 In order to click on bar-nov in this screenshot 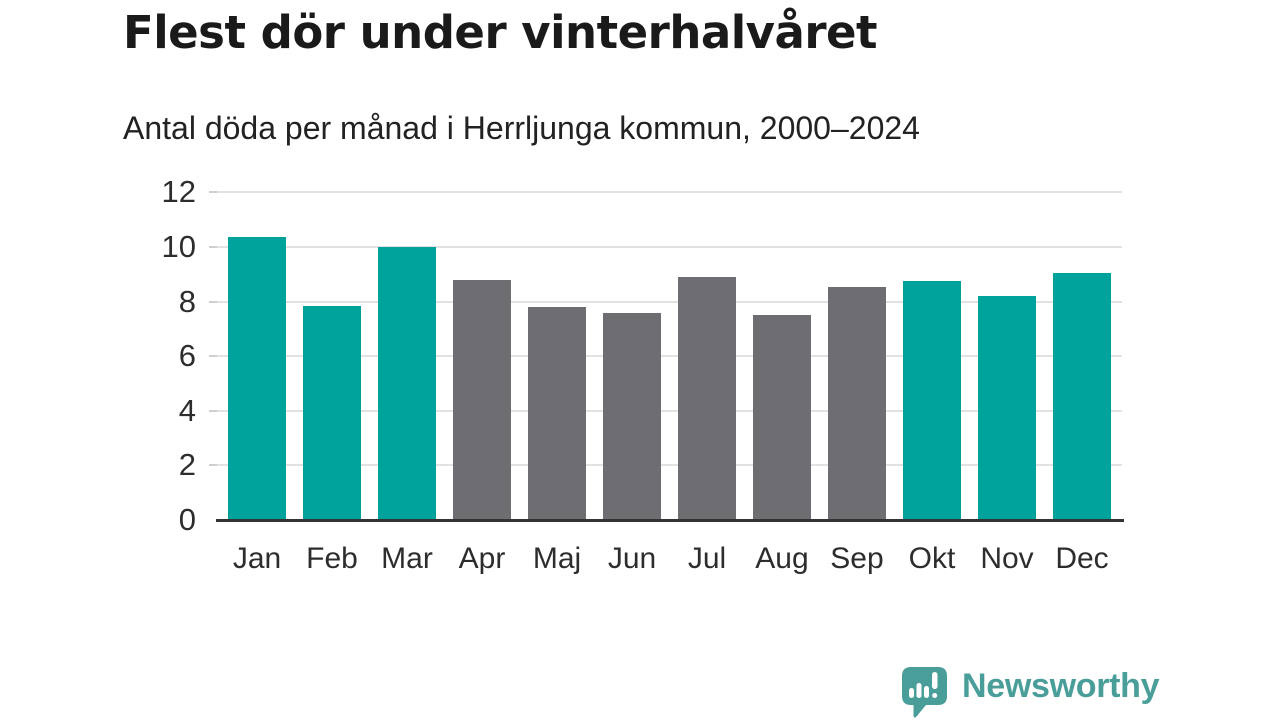, I will do `click(1007, 408)`.